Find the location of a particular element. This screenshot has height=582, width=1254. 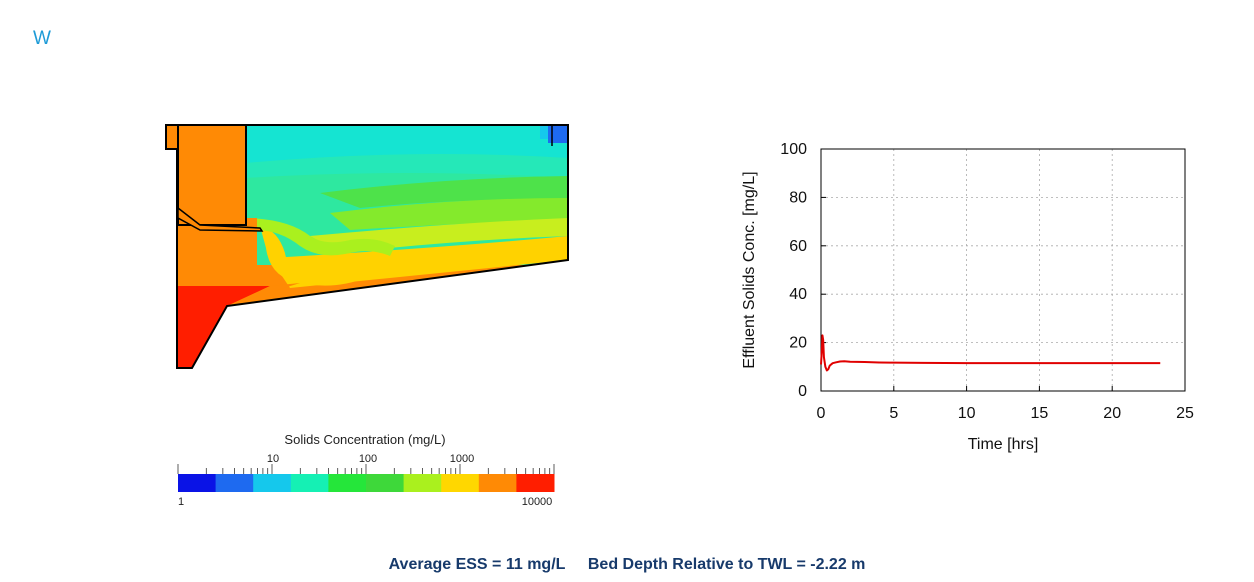

legend-color-bar is located at coordinates (366, 483).